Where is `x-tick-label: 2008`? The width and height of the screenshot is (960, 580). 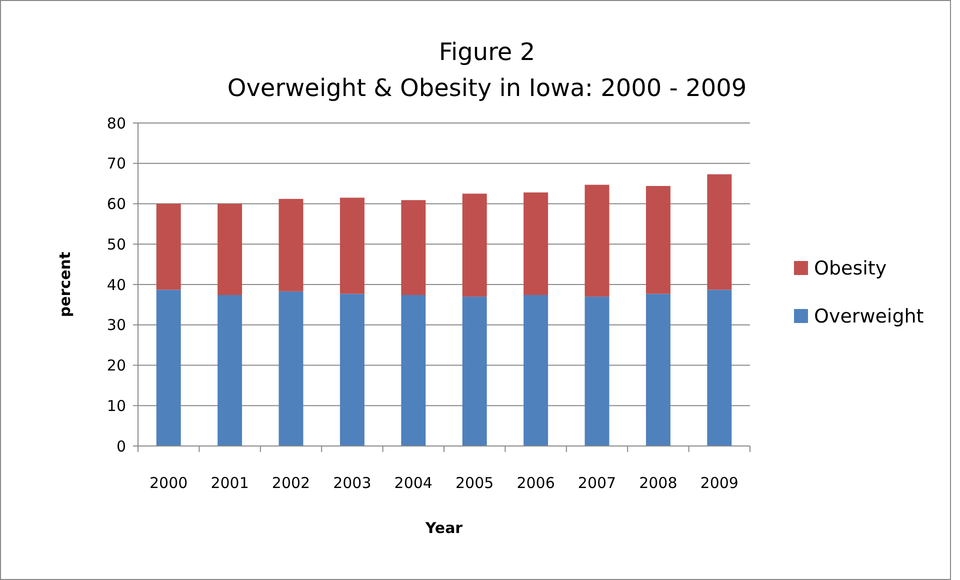
x-tick-label: 2008 is located at coordinates (658, 483).